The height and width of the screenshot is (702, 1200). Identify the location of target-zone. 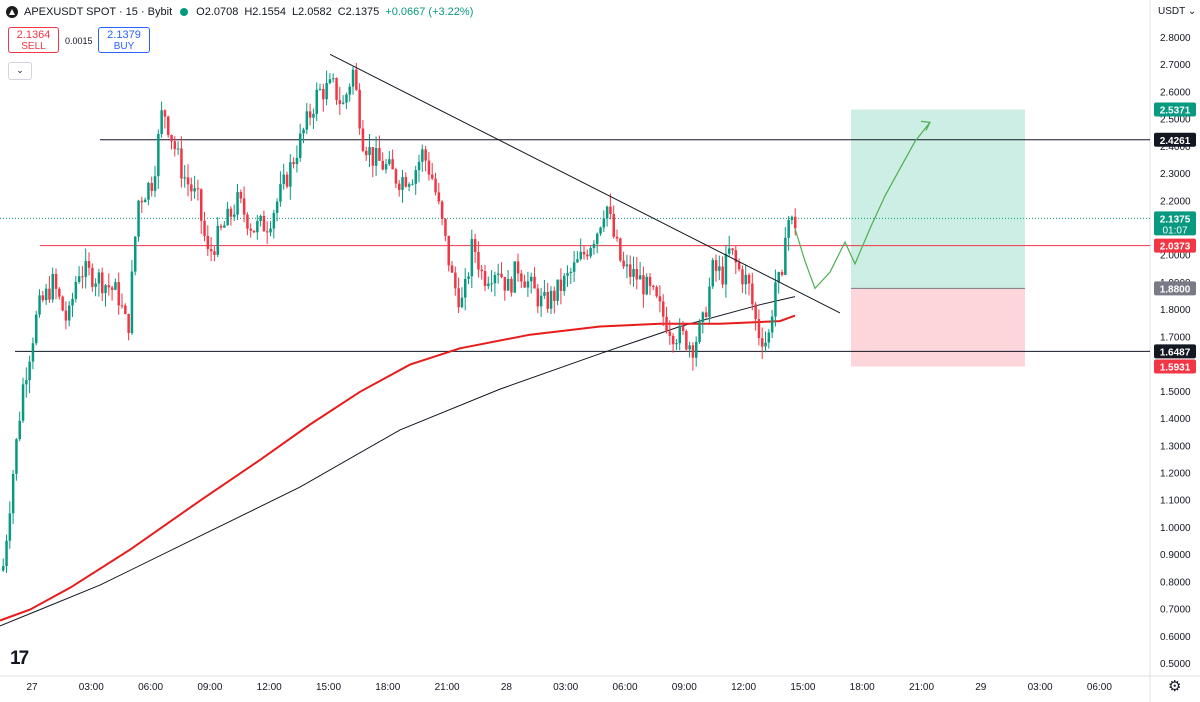
(938, 199).